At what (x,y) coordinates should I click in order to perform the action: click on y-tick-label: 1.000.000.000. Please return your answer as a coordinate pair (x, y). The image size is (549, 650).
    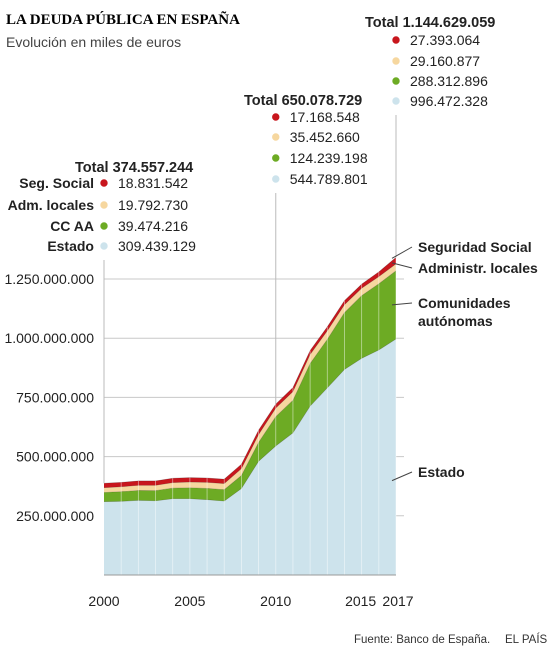
    Looking at the image, I should click on (49, 338).